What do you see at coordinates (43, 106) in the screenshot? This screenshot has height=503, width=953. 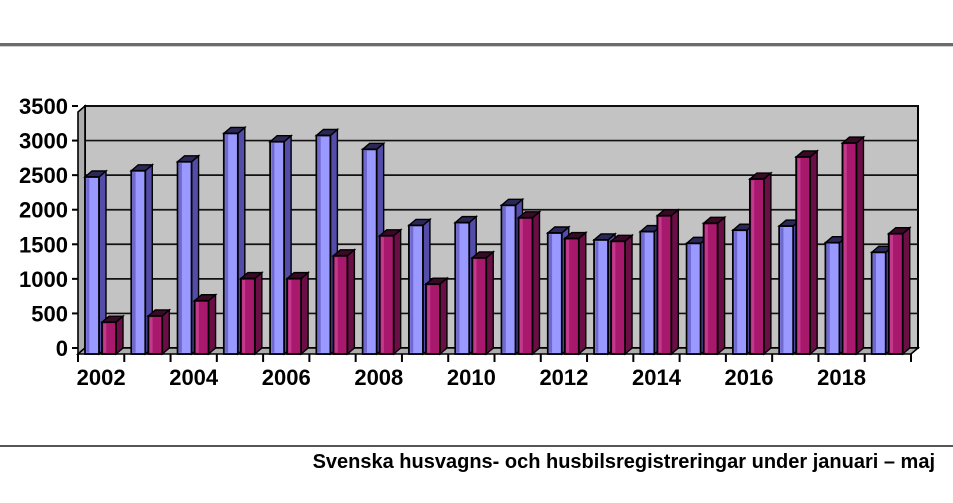 I see `y-tick-label: 3500` at bounding box center [43, 106].